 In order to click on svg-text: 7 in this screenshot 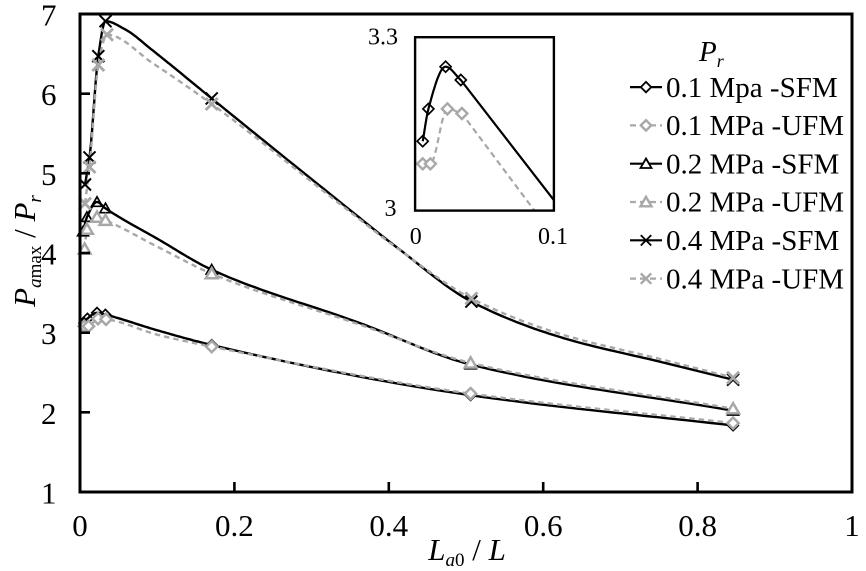, I will do `click(49, 16)`.